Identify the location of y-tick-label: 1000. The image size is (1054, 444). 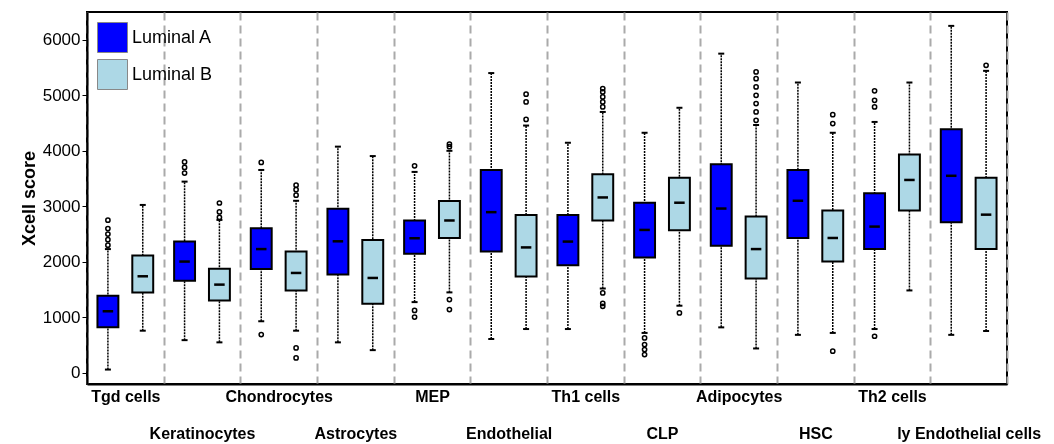
(61, 317).